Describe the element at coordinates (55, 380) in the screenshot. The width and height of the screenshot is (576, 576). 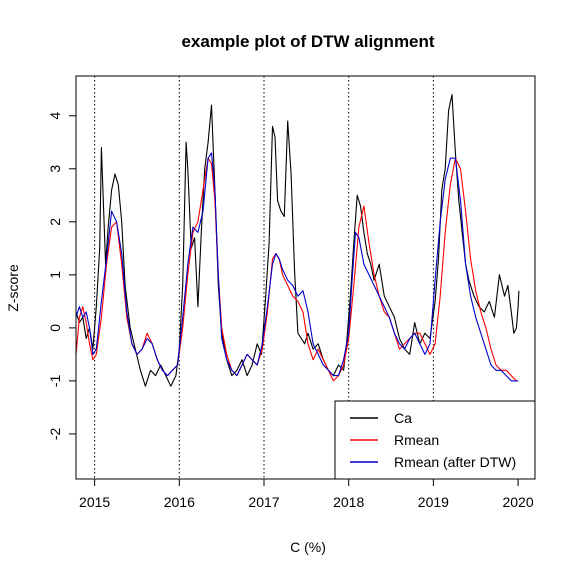
I see `y-tick-label--1: -1` at that location.